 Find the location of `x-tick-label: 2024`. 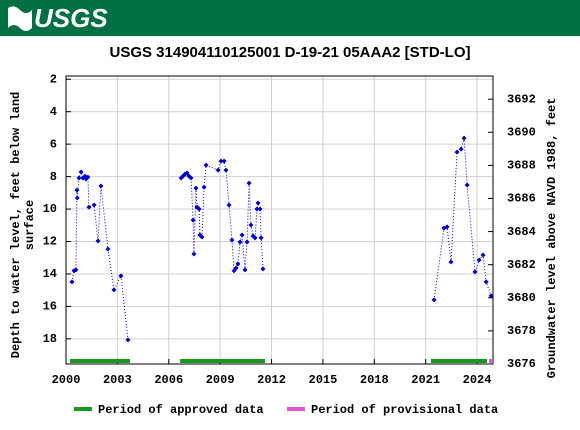

x-tick-label: 2024 is located at coordinates (477, 380).